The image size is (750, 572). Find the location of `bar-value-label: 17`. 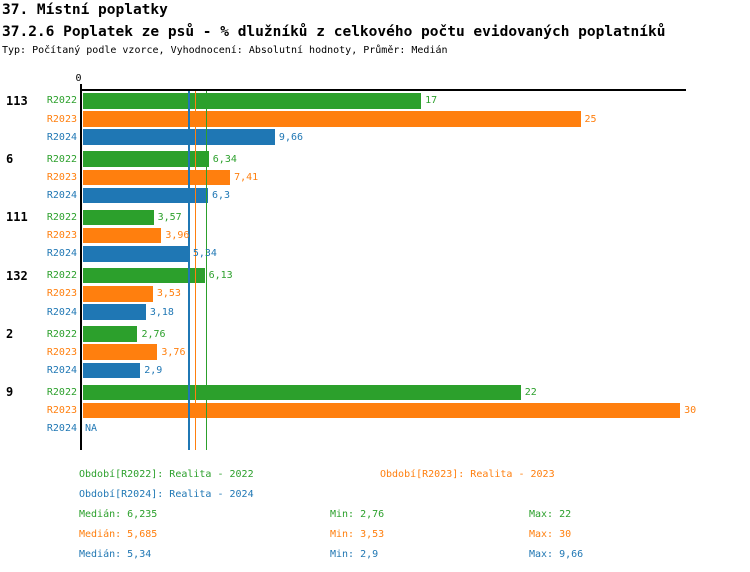

bar-value-label: 17 is located at coordinates (431, 101).